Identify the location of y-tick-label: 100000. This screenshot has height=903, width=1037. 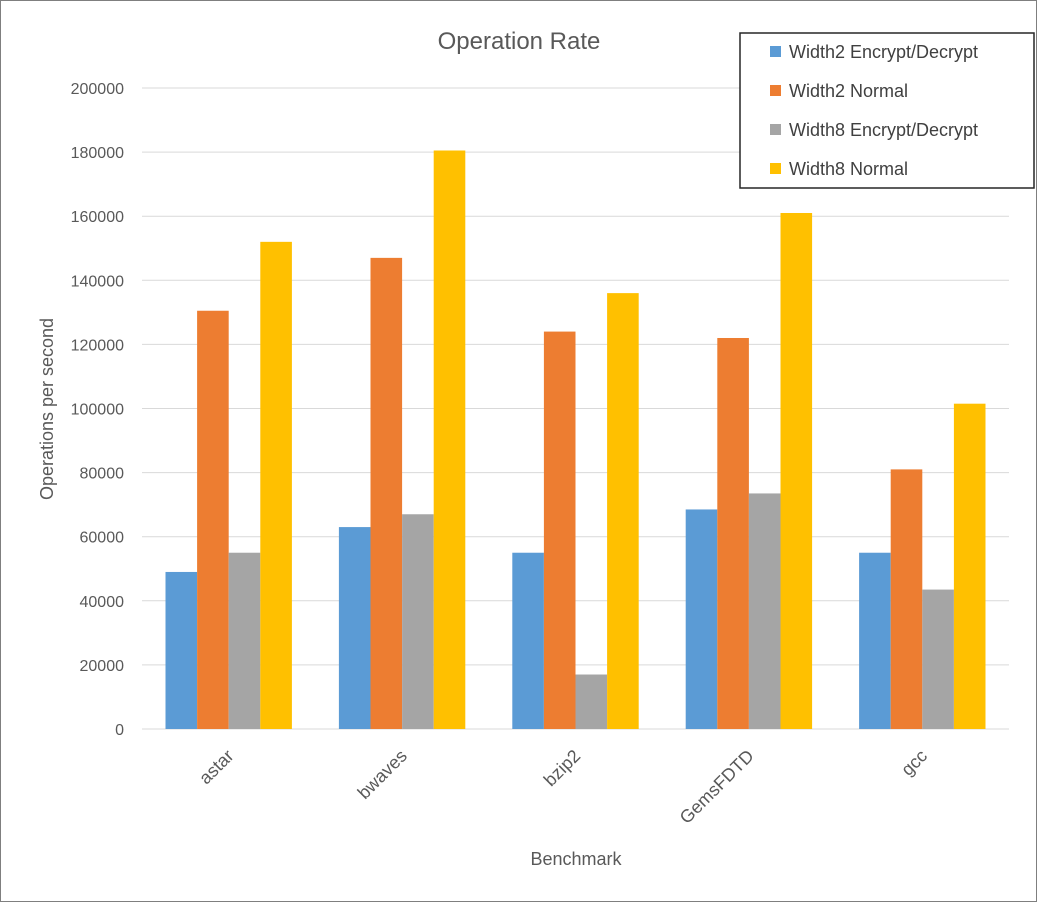
(97, 410).